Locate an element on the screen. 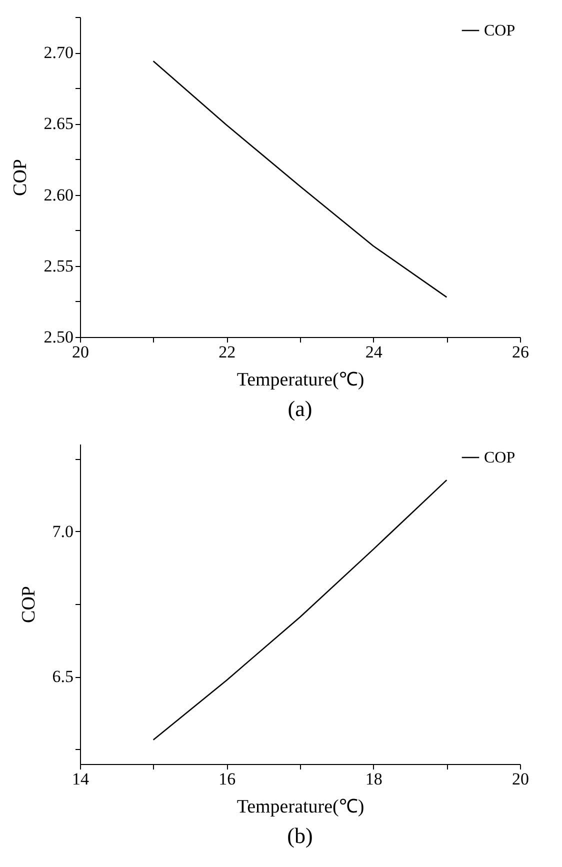 This screenshot has height=867, width=562. x-tick-label: 18 is located at coordinates (373, 779).